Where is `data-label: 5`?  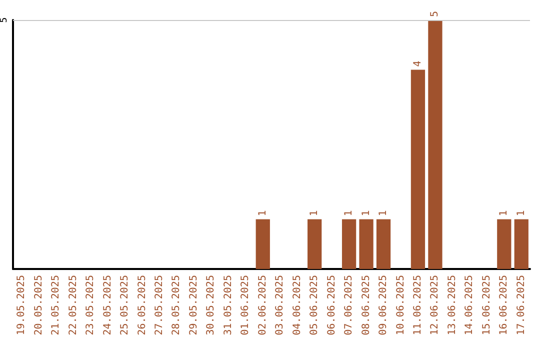
data-label: 5 is located at coordinates (435, 13).